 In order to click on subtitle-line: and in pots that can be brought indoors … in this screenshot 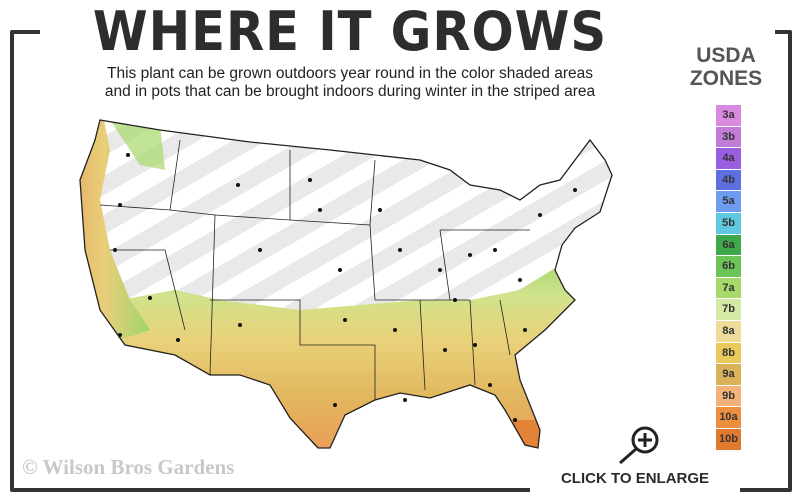, I will do `click(350, 91)`.